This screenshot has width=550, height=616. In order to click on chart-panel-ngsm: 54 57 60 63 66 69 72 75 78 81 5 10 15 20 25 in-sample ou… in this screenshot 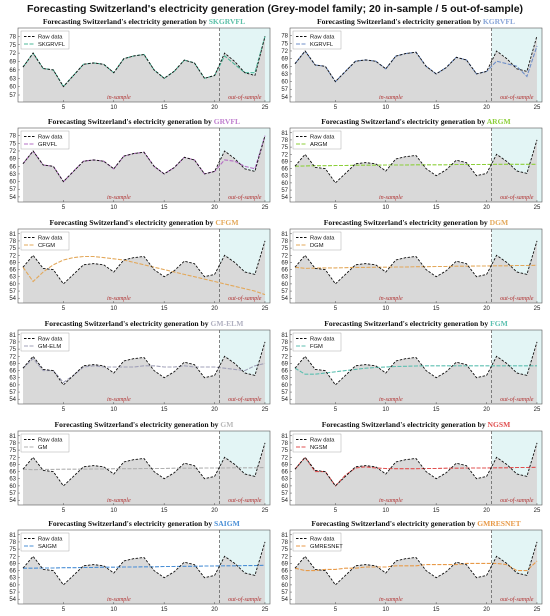, I will do `click(412, 467)`.